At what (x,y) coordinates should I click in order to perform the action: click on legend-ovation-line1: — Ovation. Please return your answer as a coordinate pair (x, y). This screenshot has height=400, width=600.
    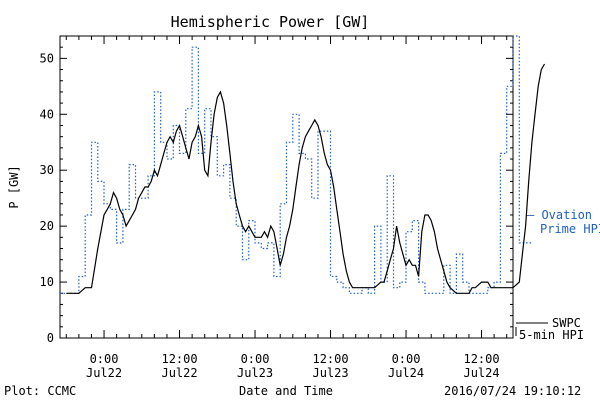
    Looking at the image, I should click on (559, 215).